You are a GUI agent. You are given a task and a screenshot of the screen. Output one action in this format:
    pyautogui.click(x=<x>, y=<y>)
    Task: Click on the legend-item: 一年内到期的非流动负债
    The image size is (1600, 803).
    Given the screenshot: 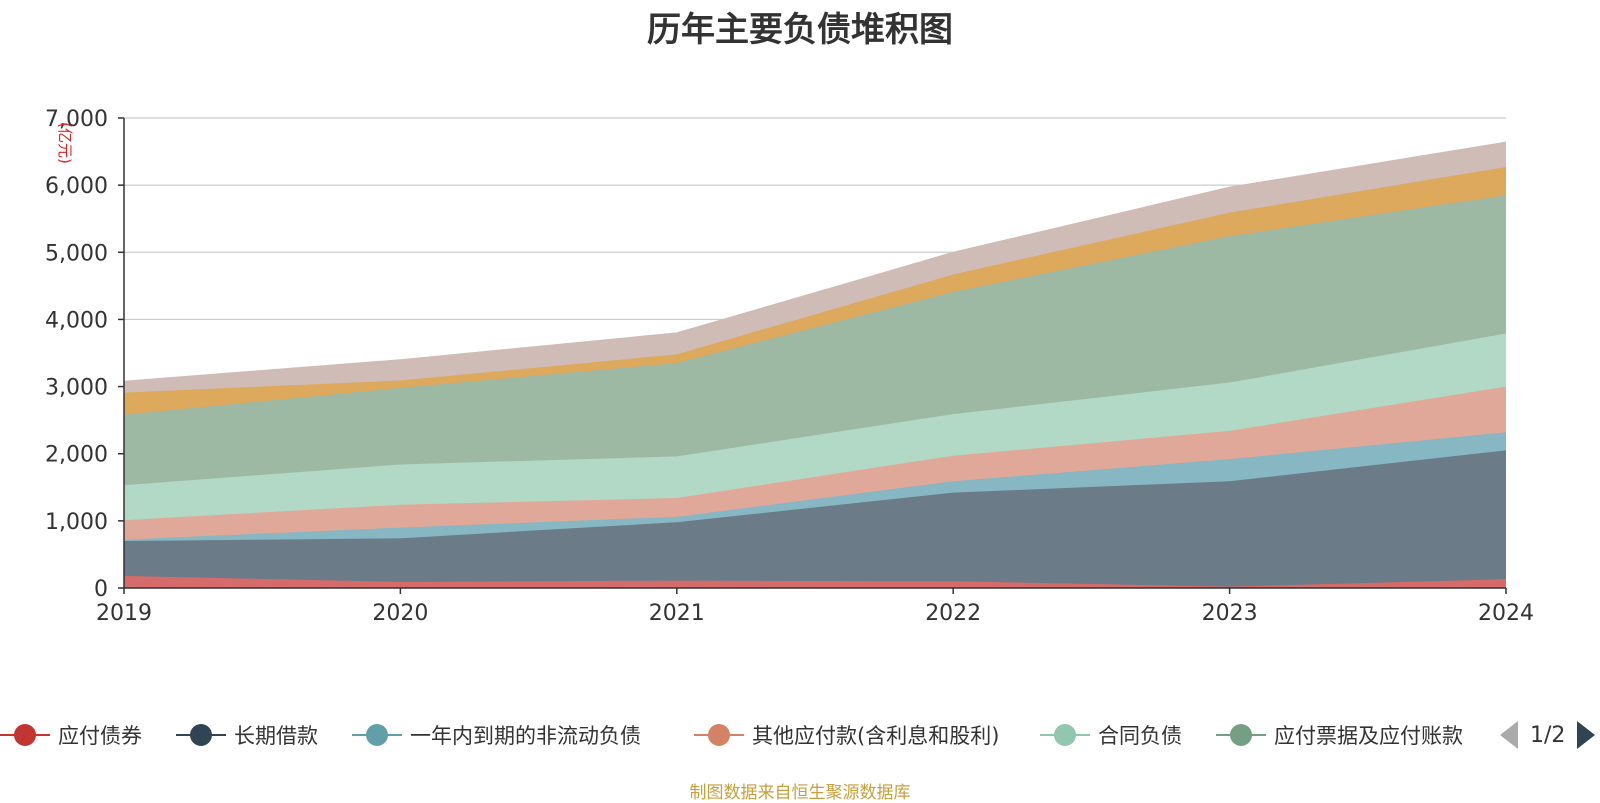 What is the action you would take?
    pyautogui.click(x=496, y=735)
    